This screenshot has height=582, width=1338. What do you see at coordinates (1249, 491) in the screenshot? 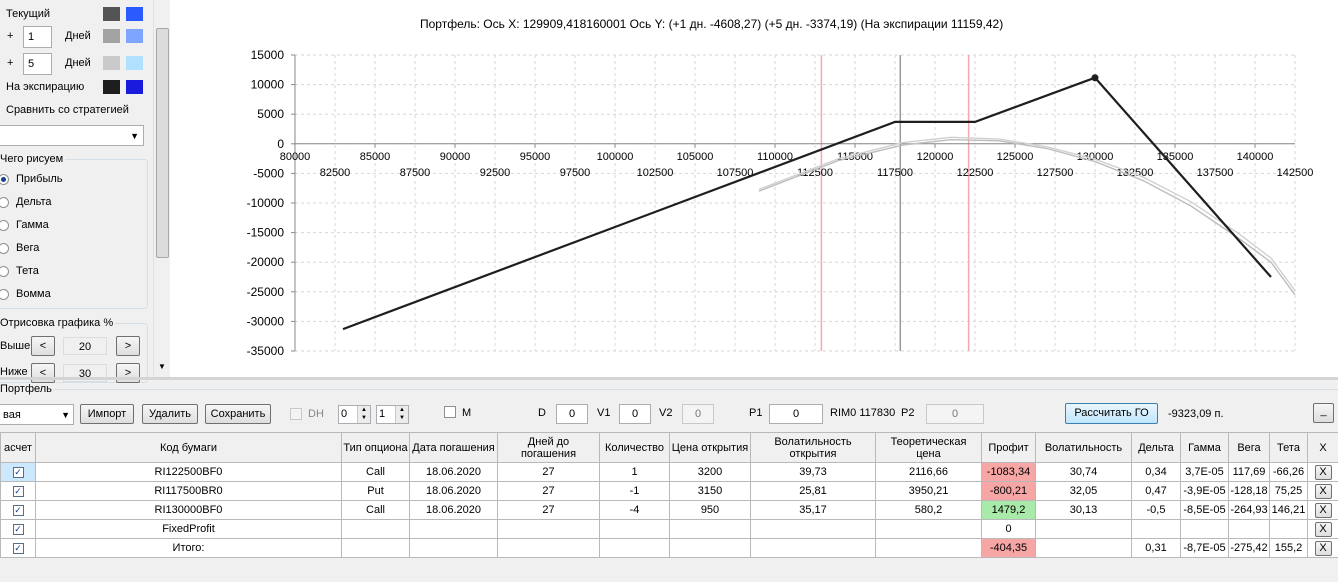
I see `cell-vega: -128,18` at bounding box center [1249, 491].